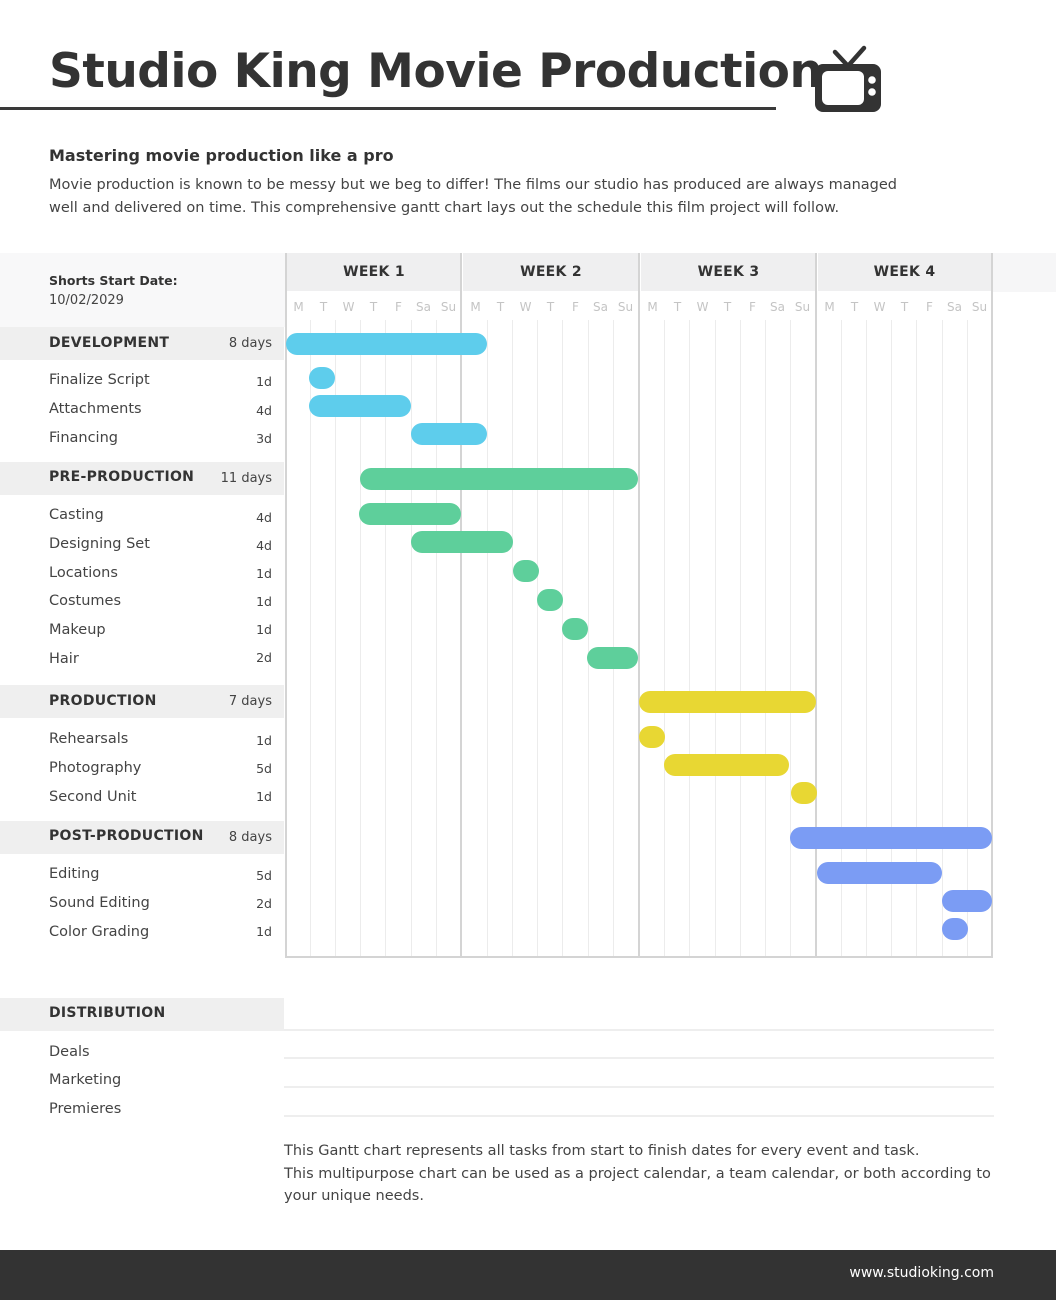 The image size is (1056, 1300). I want to click on bar-rehearsals, so click(652, 737).